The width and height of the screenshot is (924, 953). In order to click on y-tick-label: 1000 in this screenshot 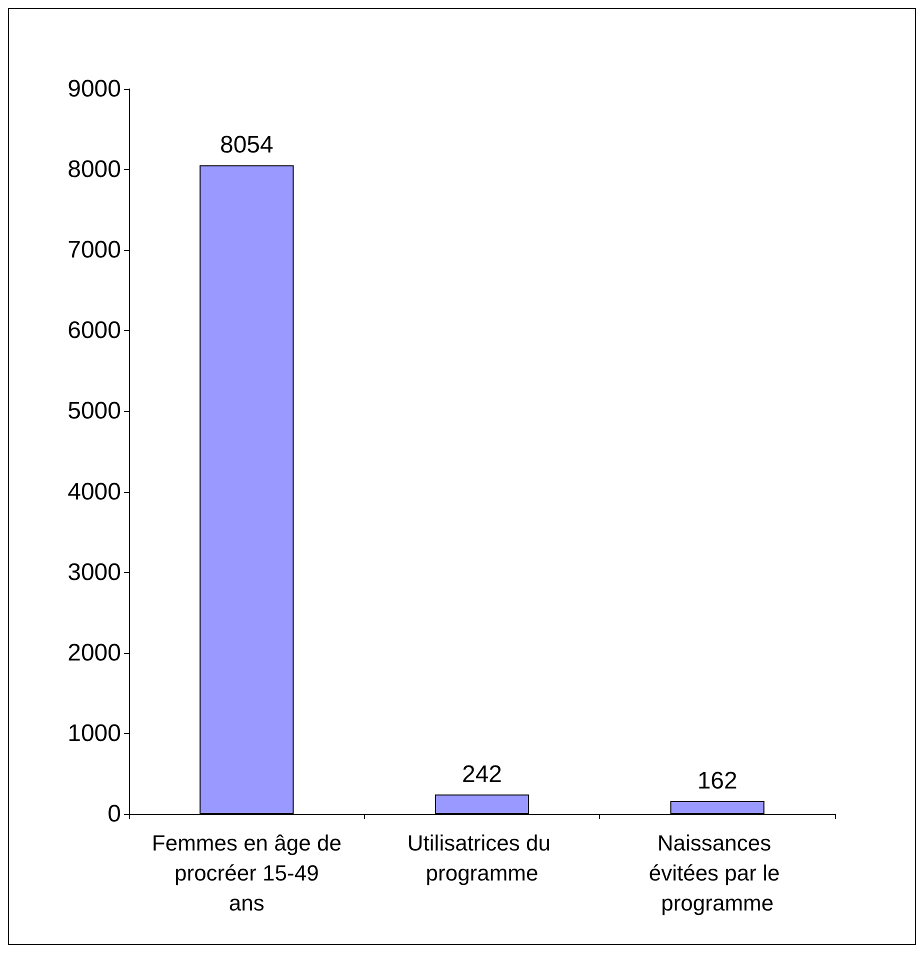, I will do `click(94, 733)`.